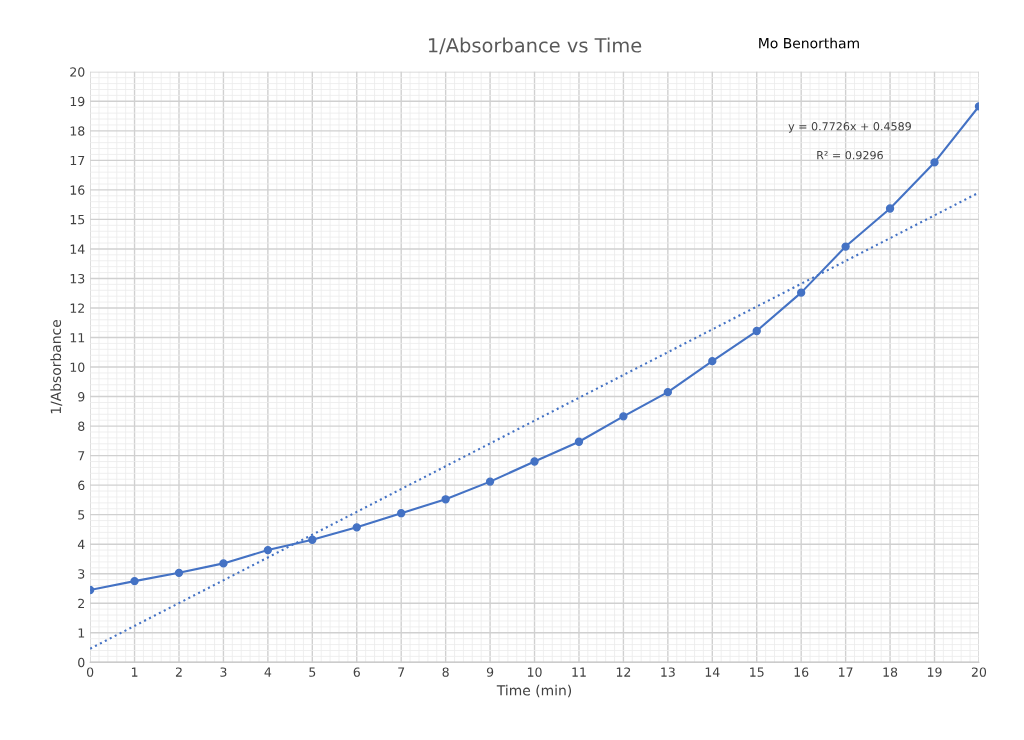 The width and height of the screenshot is (1024, 740). I want to click on x-axis-title: Time (min), so click(534, 691).